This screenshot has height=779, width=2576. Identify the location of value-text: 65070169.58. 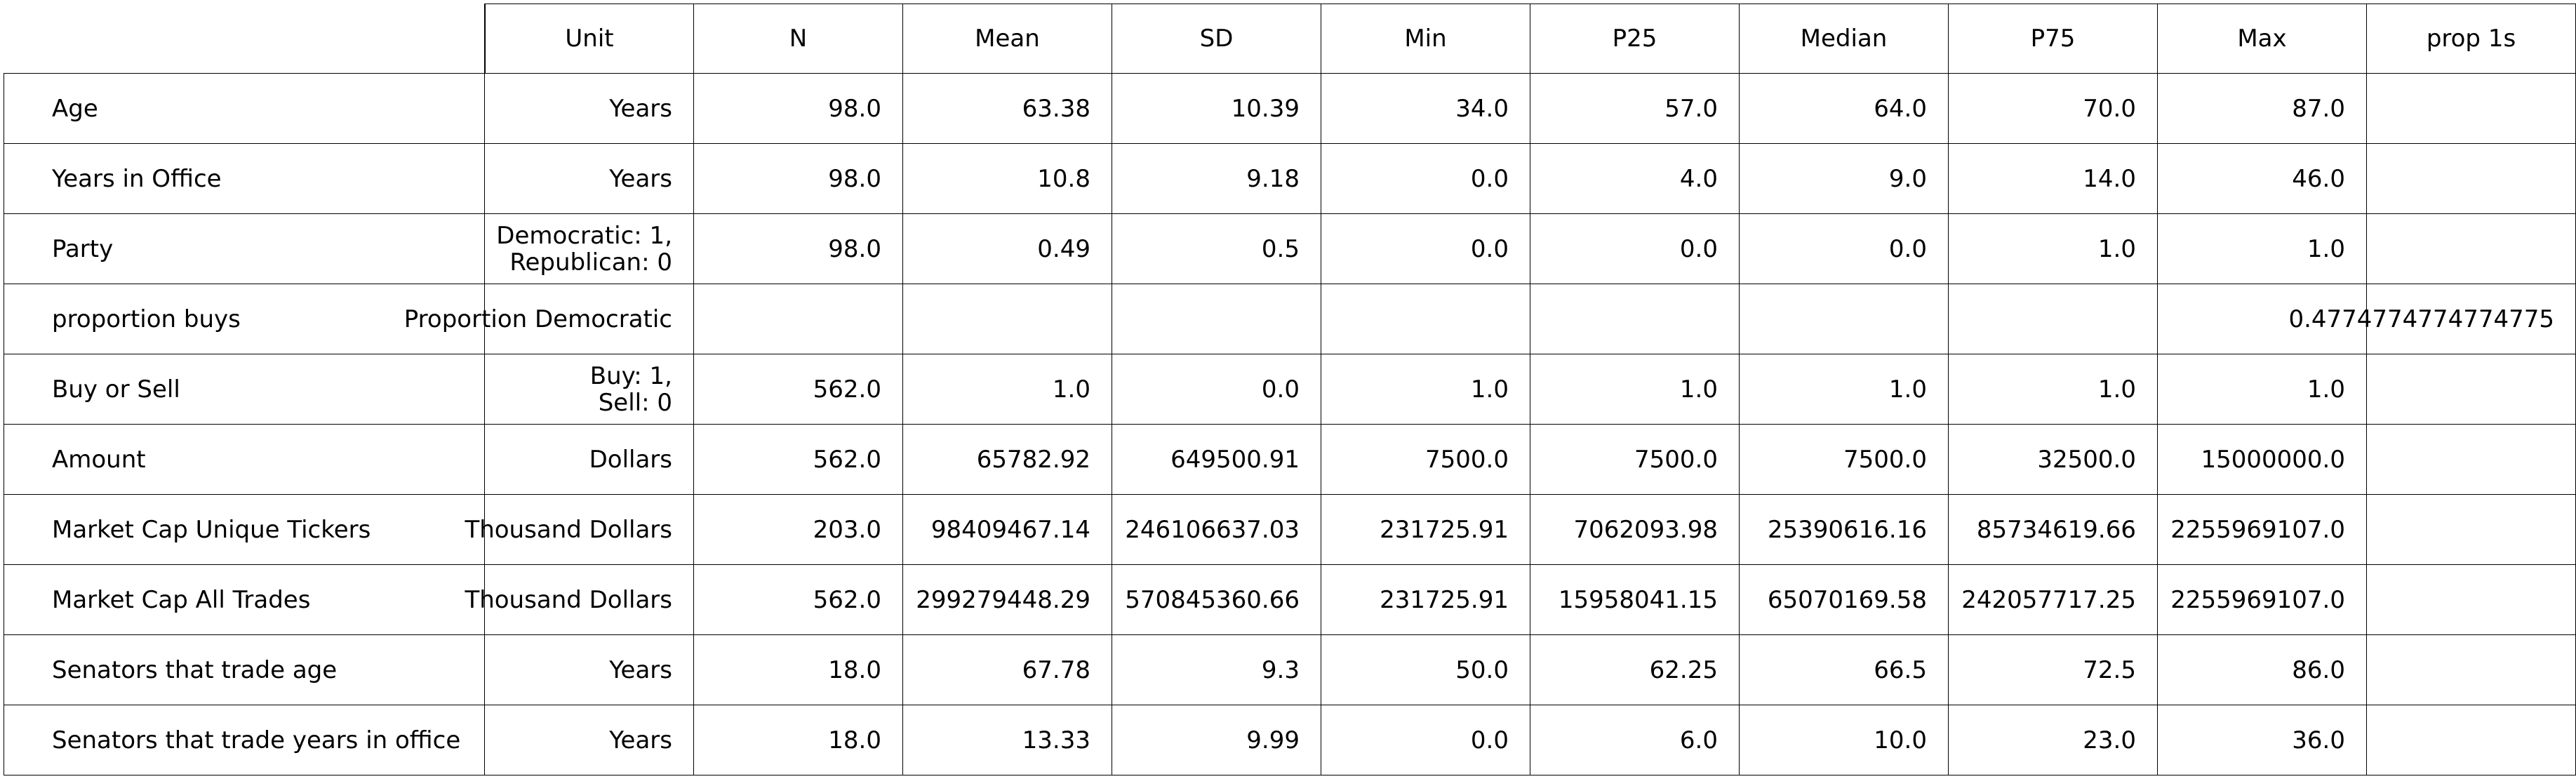
(1847, 600).